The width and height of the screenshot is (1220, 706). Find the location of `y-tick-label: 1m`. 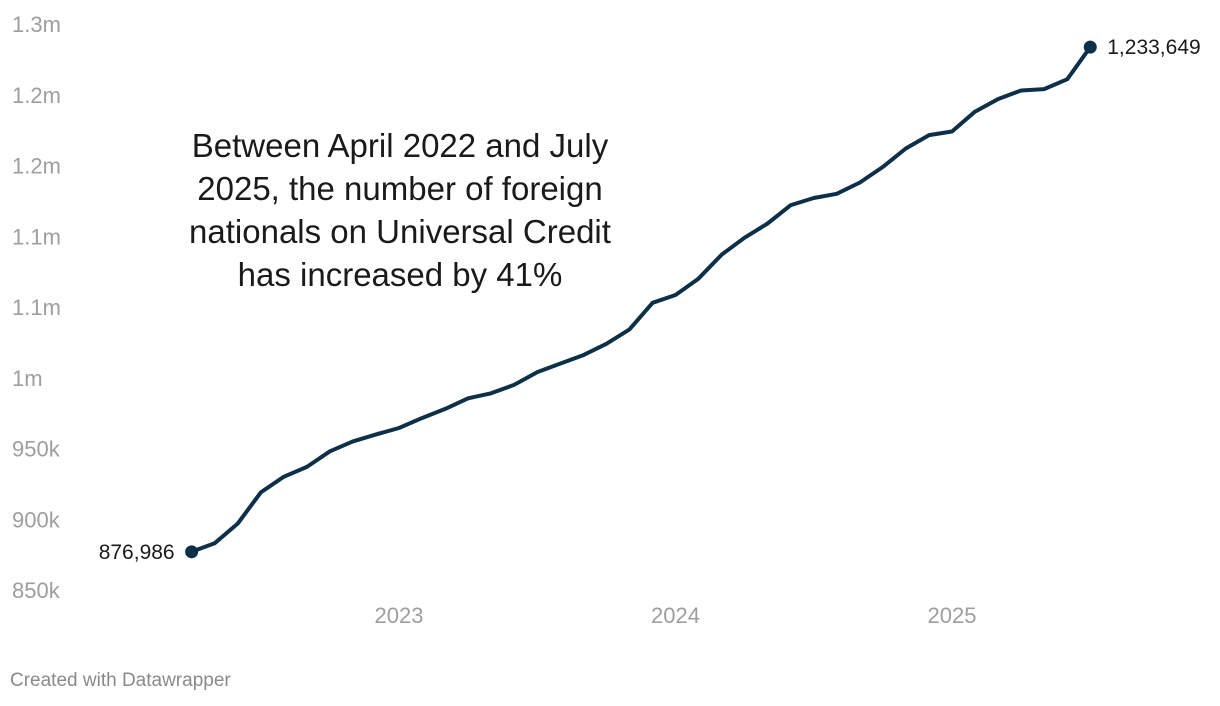

y-tick-label: 1m is located at coordinates (27, 378).